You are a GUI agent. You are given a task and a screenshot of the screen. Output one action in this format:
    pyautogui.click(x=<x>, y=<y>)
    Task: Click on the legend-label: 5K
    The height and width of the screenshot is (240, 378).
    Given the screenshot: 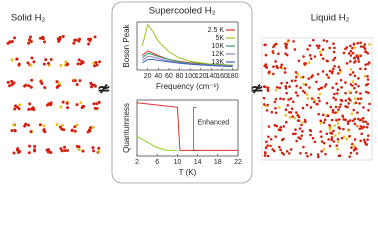 What is the action you would take?
    pyautogui.click(x=219, y=38)
    